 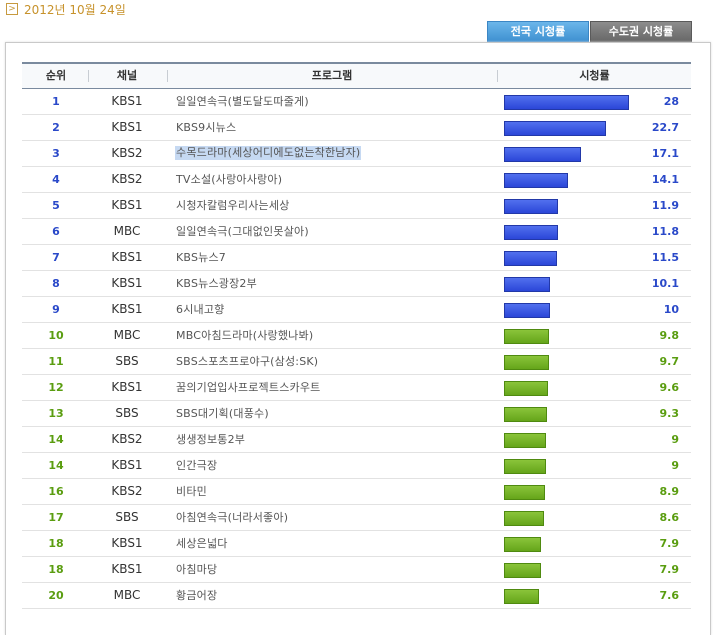 I want to click on rank-cell: 13, so click(x=56, y=413).